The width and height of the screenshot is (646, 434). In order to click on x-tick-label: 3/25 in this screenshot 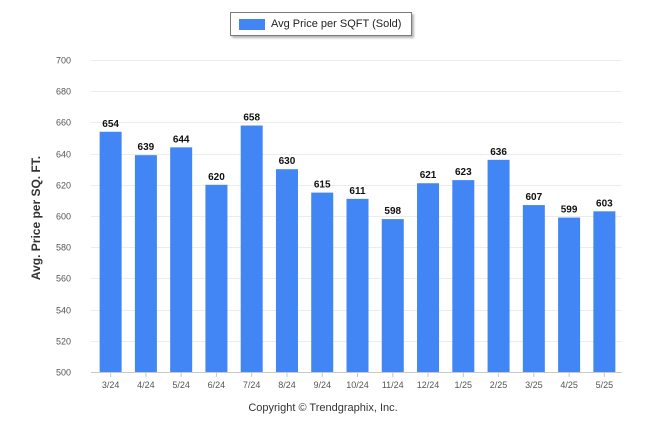, I will do `click(534, 385)`.